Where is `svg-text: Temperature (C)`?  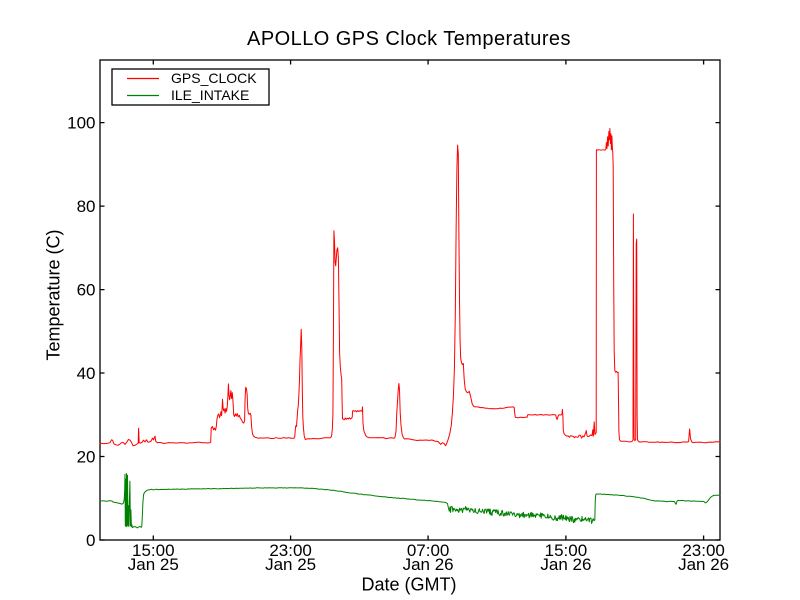
svg-text: Temperature (C) is located at coordinates (54, 294).